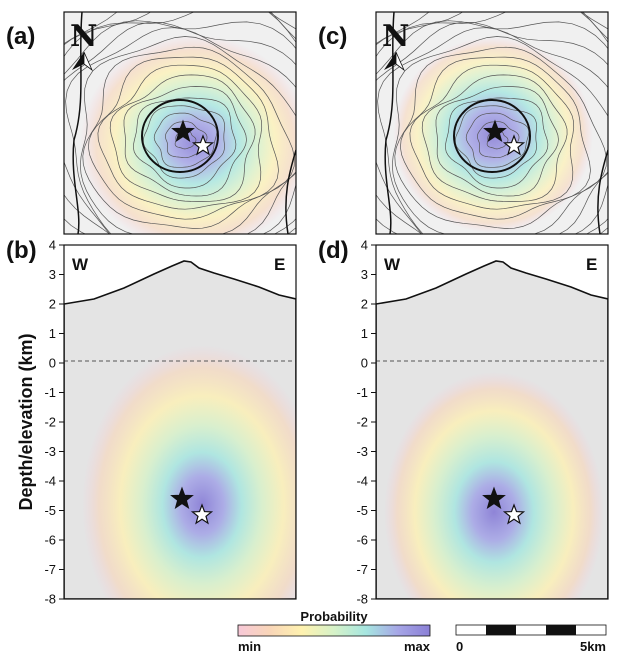 This screenshot has width=633, height=655. I want to click on topographic-contours, so click(180, 123).